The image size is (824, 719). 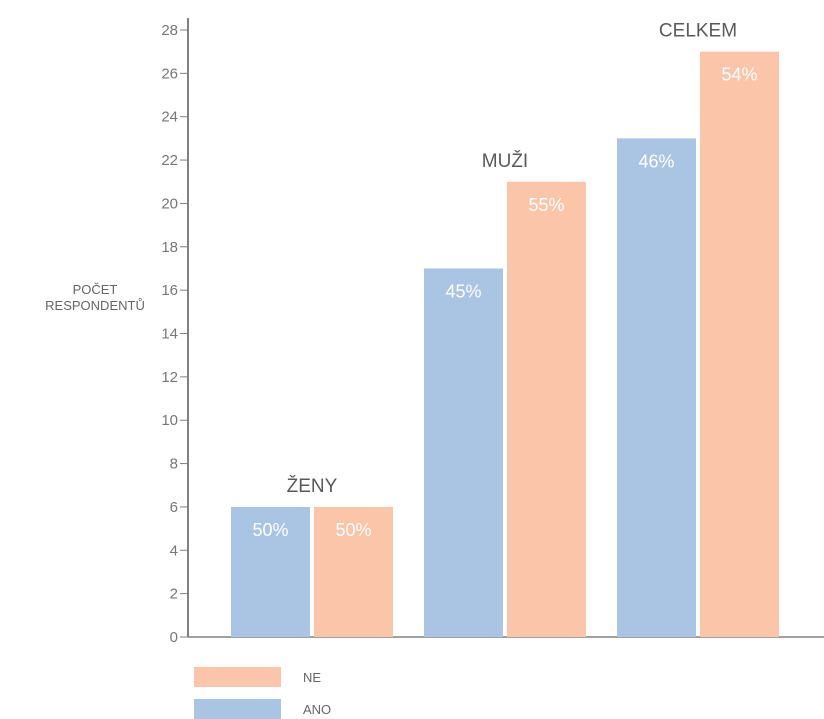 I want to click on bar-data-label-ne-0: 50%, so click(x=353, y=530).